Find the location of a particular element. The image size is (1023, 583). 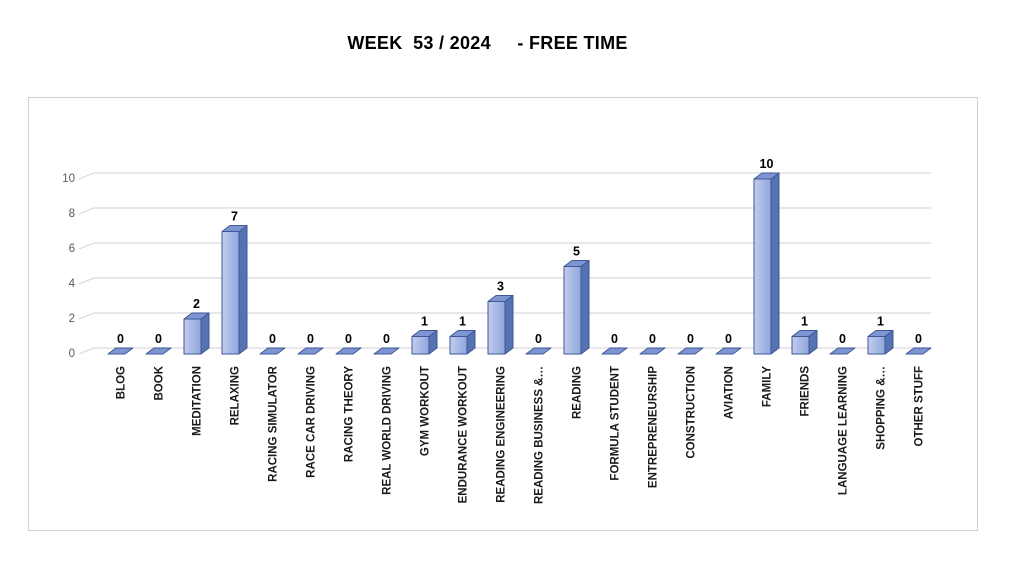

bar-value-label: 3 is located at coordinates (500, 287).